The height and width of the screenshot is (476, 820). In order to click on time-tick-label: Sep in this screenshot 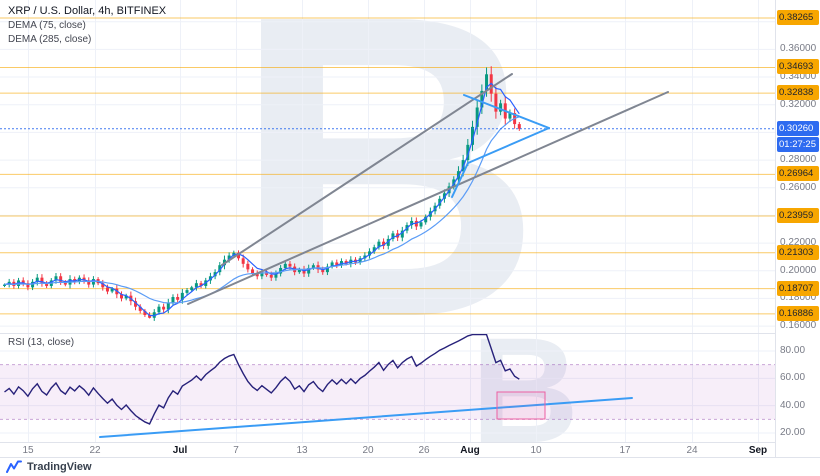, I will do `click(758, 450)`.